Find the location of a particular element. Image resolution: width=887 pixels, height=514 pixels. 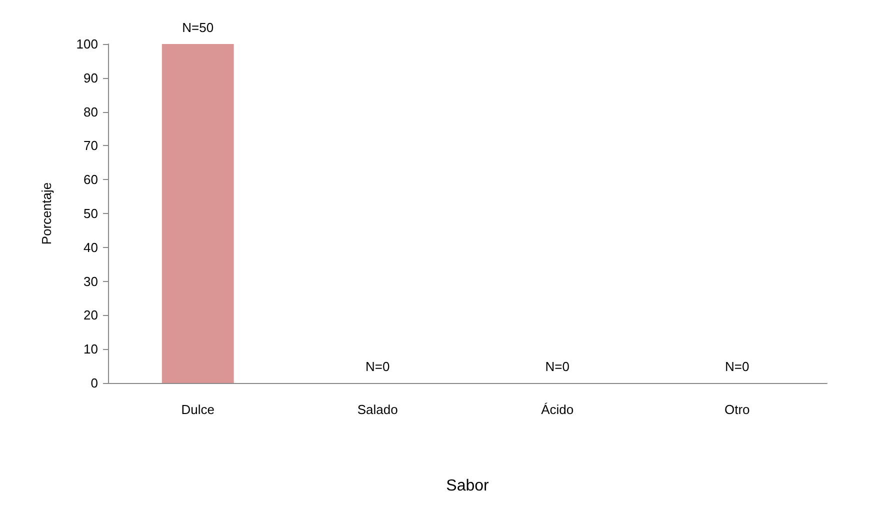

x-tick-label: Dulce is located at coordinates (197, 409).